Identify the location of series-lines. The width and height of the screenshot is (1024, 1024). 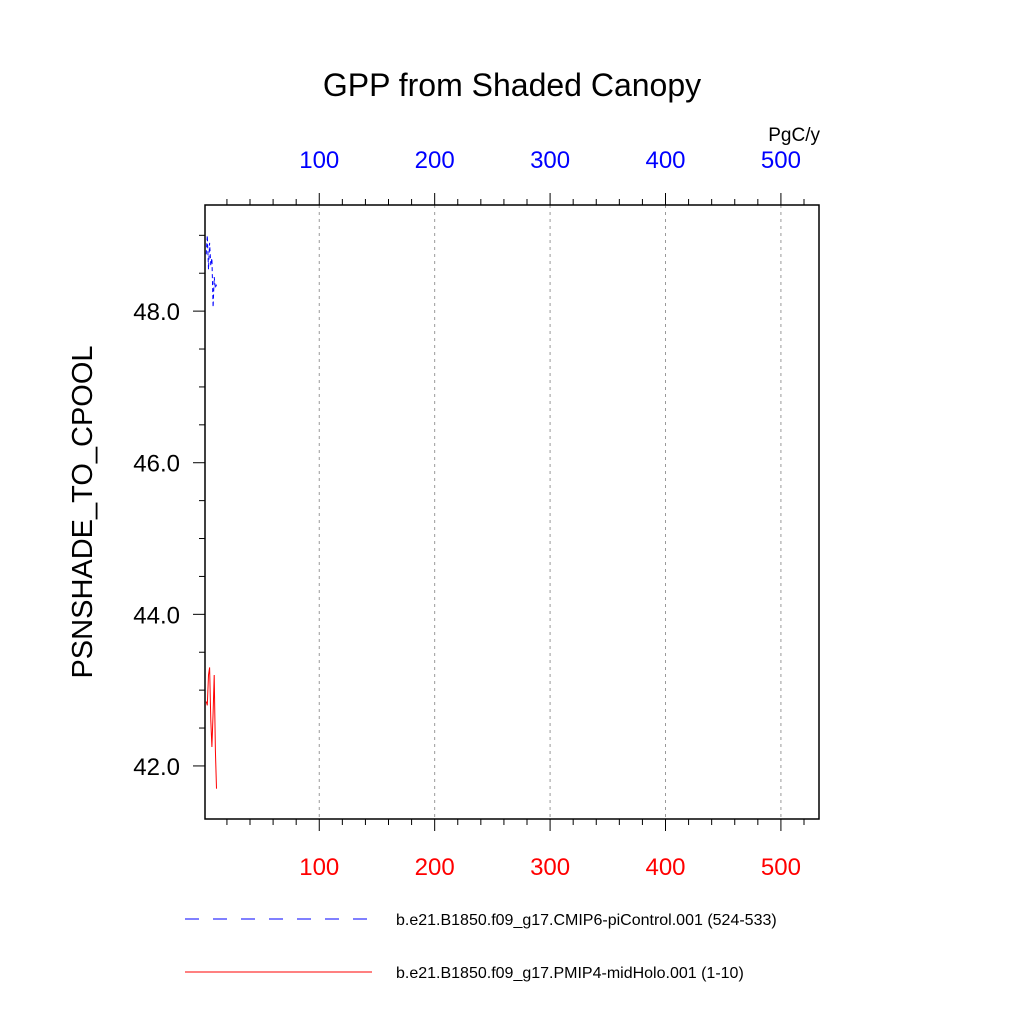
(211, 512).